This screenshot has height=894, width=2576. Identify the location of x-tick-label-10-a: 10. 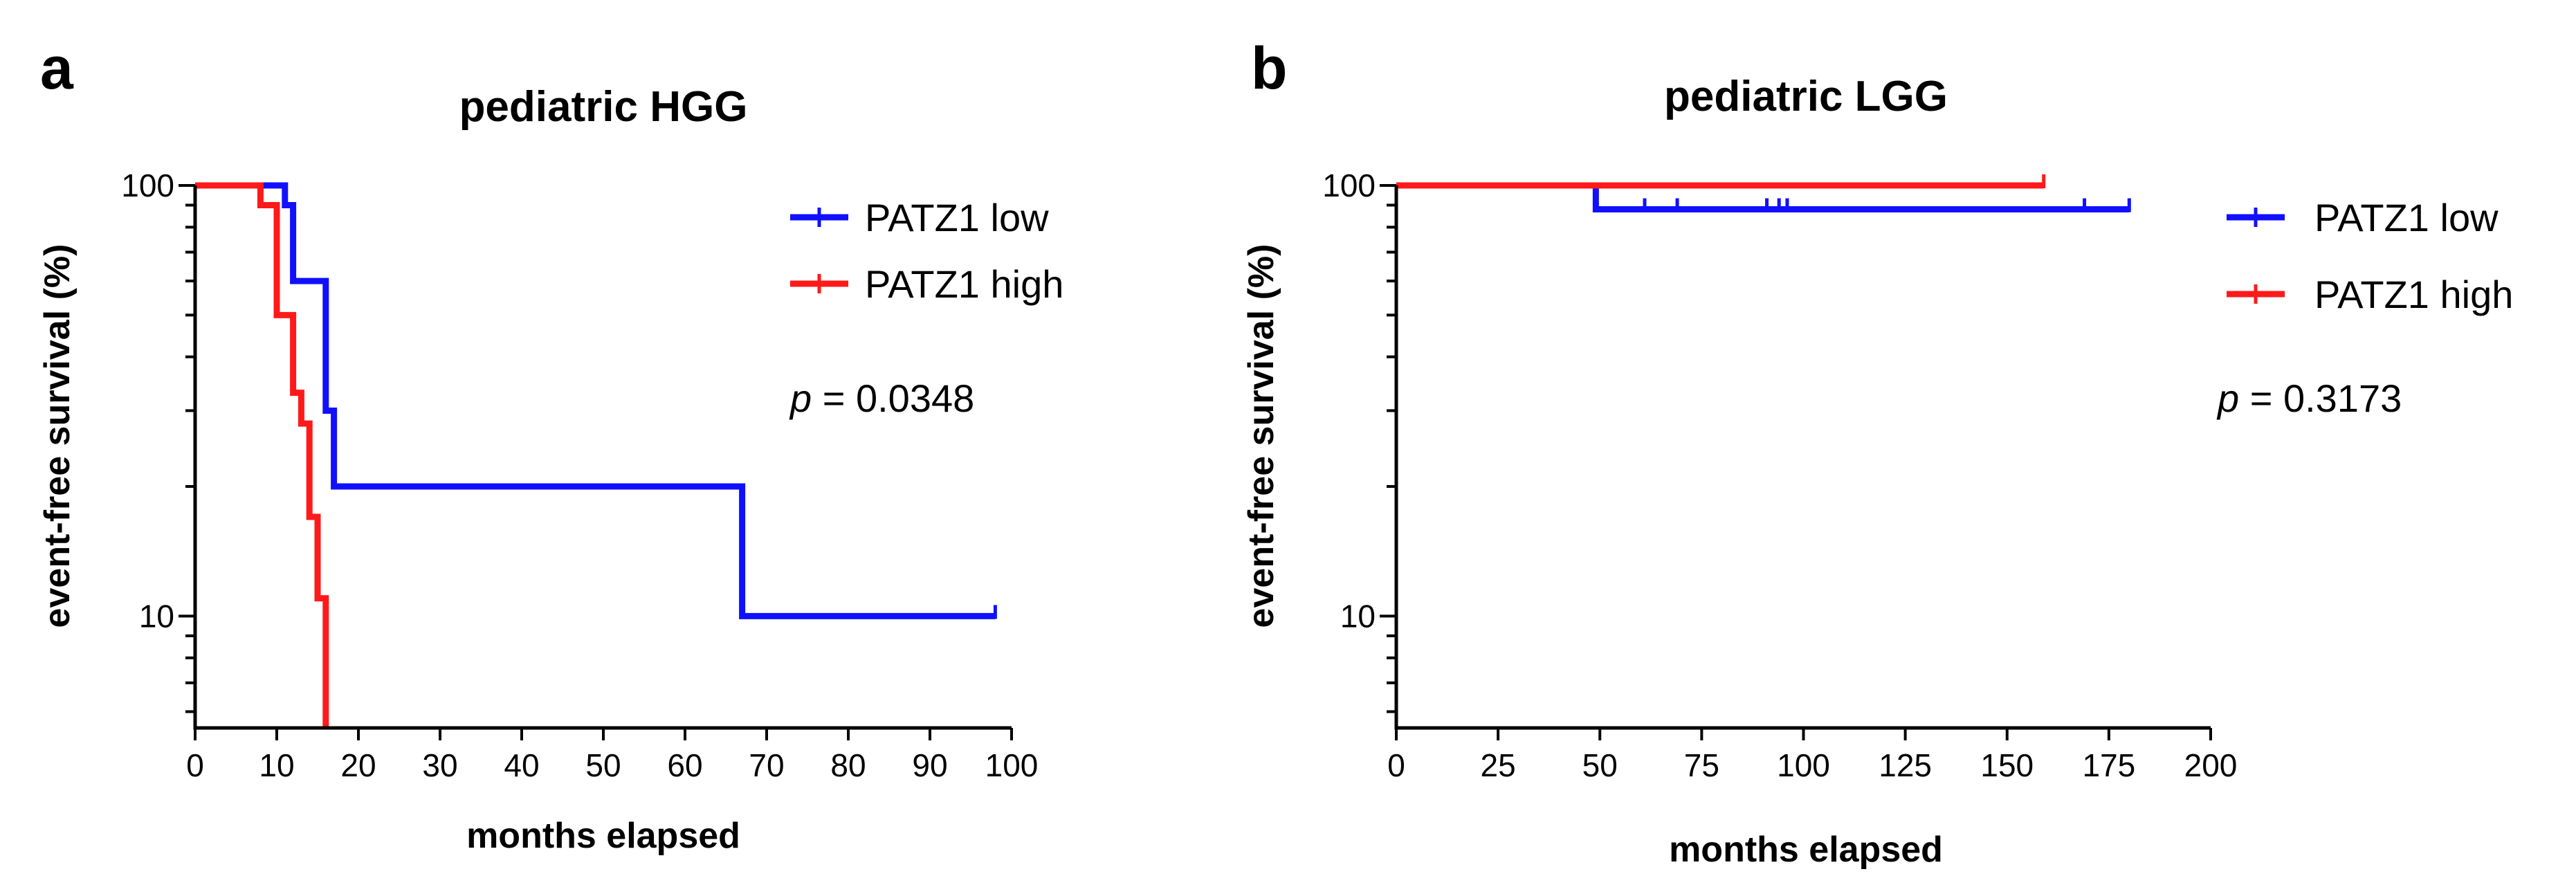
(277, 765).